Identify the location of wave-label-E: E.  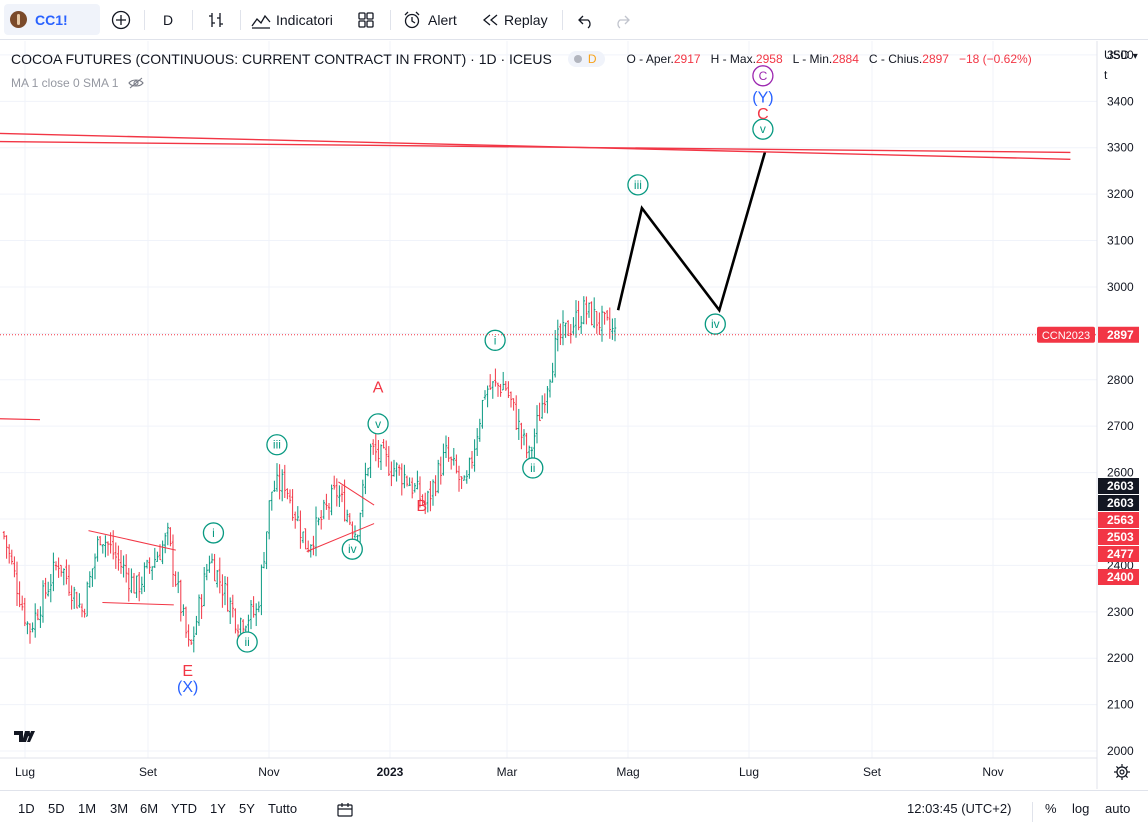
(187, 671).